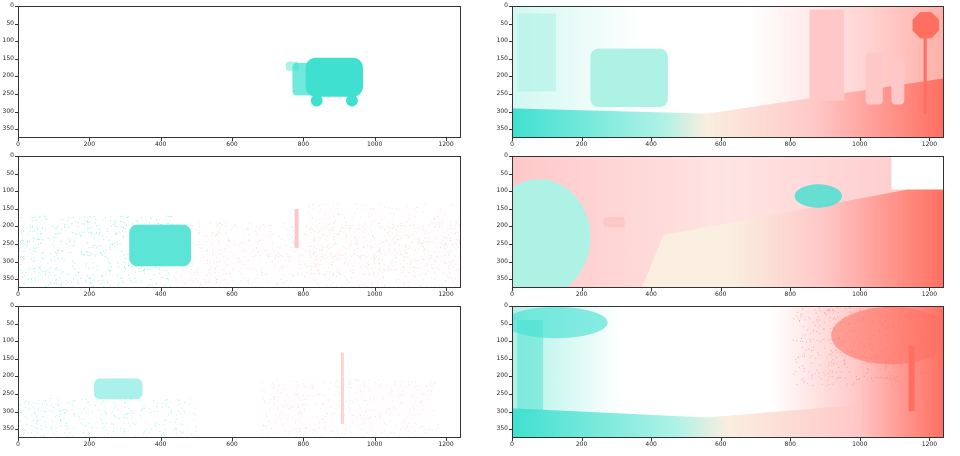  Describe the element at coordinates (917, 173) in the screenshot. I see `sky-patch` at that location.